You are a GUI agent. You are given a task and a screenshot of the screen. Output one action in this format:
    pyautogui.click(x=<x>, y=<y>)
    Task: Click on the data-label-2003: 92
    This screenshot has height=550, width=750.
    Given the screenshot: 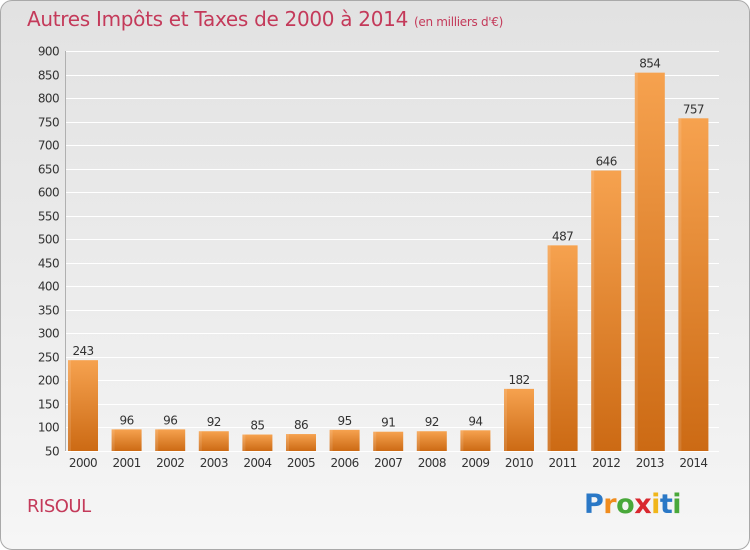 What is the action you would take?
    pyautogui.click(x=214, y=422)
    